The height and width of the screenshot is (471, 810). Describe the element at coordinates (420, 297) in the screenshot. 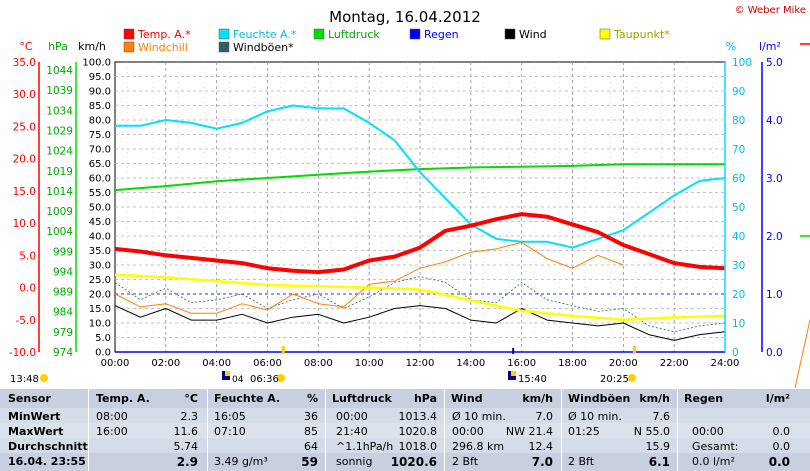

I see `series-line-taupunkt` at that location.